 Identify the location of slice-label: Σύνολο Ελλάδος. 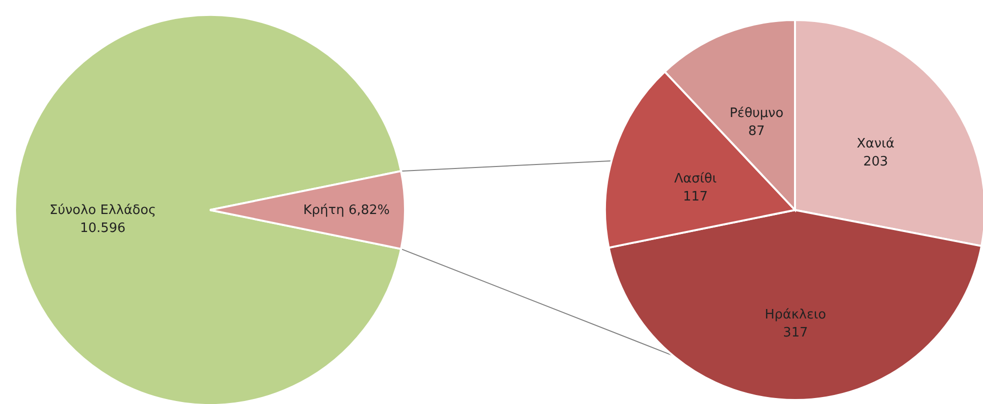
(103, 210).